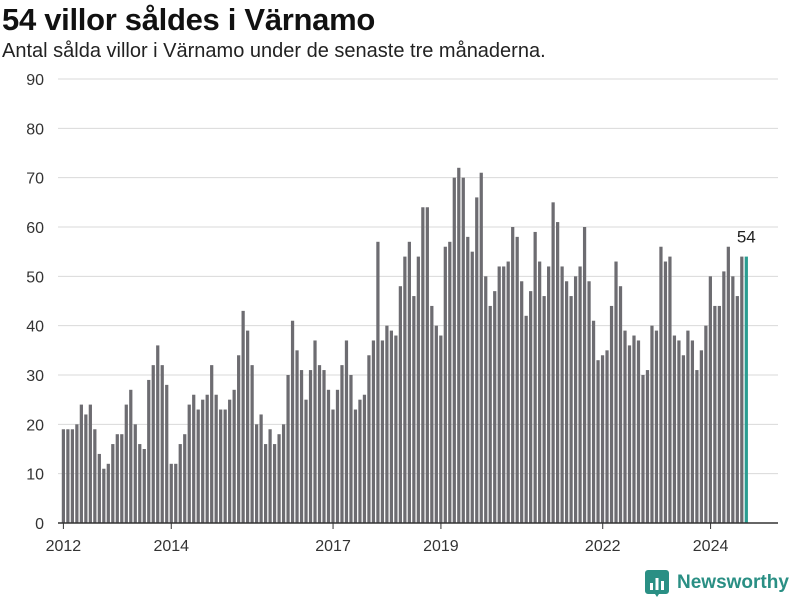 This screenshot has height=600, width=800. Describe the element at coordinates (35, 475) in the screenshot. I see `y-tick-label: 10` at that location.